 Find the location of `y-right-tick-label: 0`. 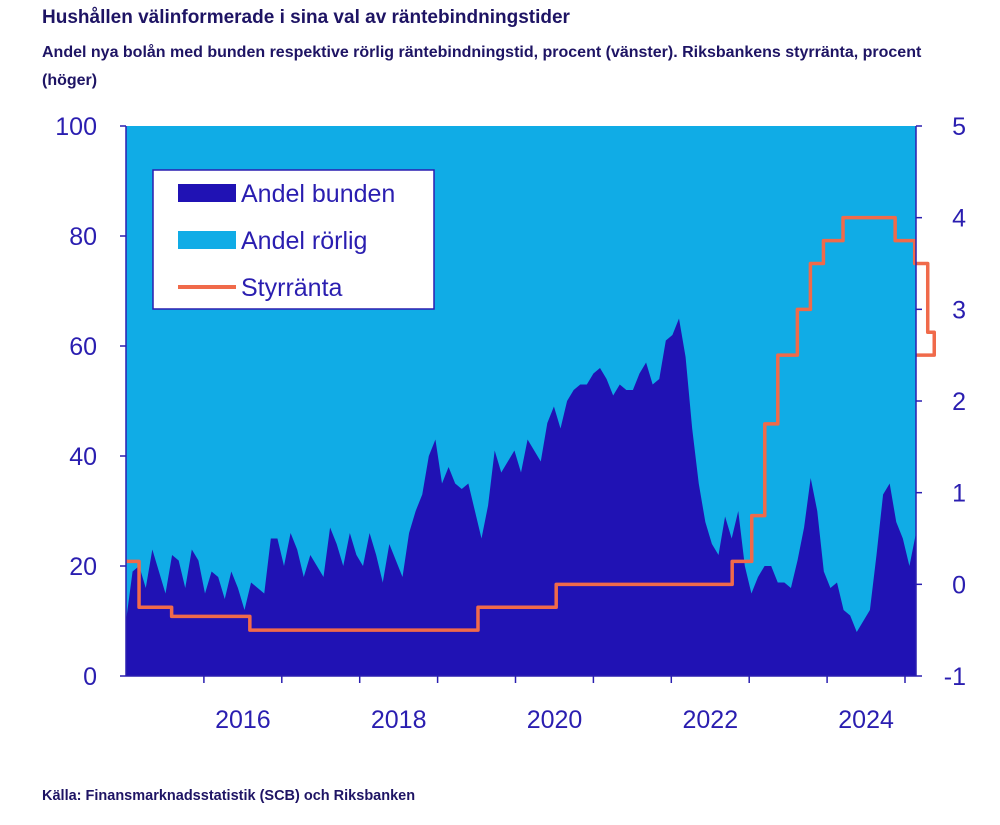

y-right-tick-label: 0 is located at coordinates (959, 585).